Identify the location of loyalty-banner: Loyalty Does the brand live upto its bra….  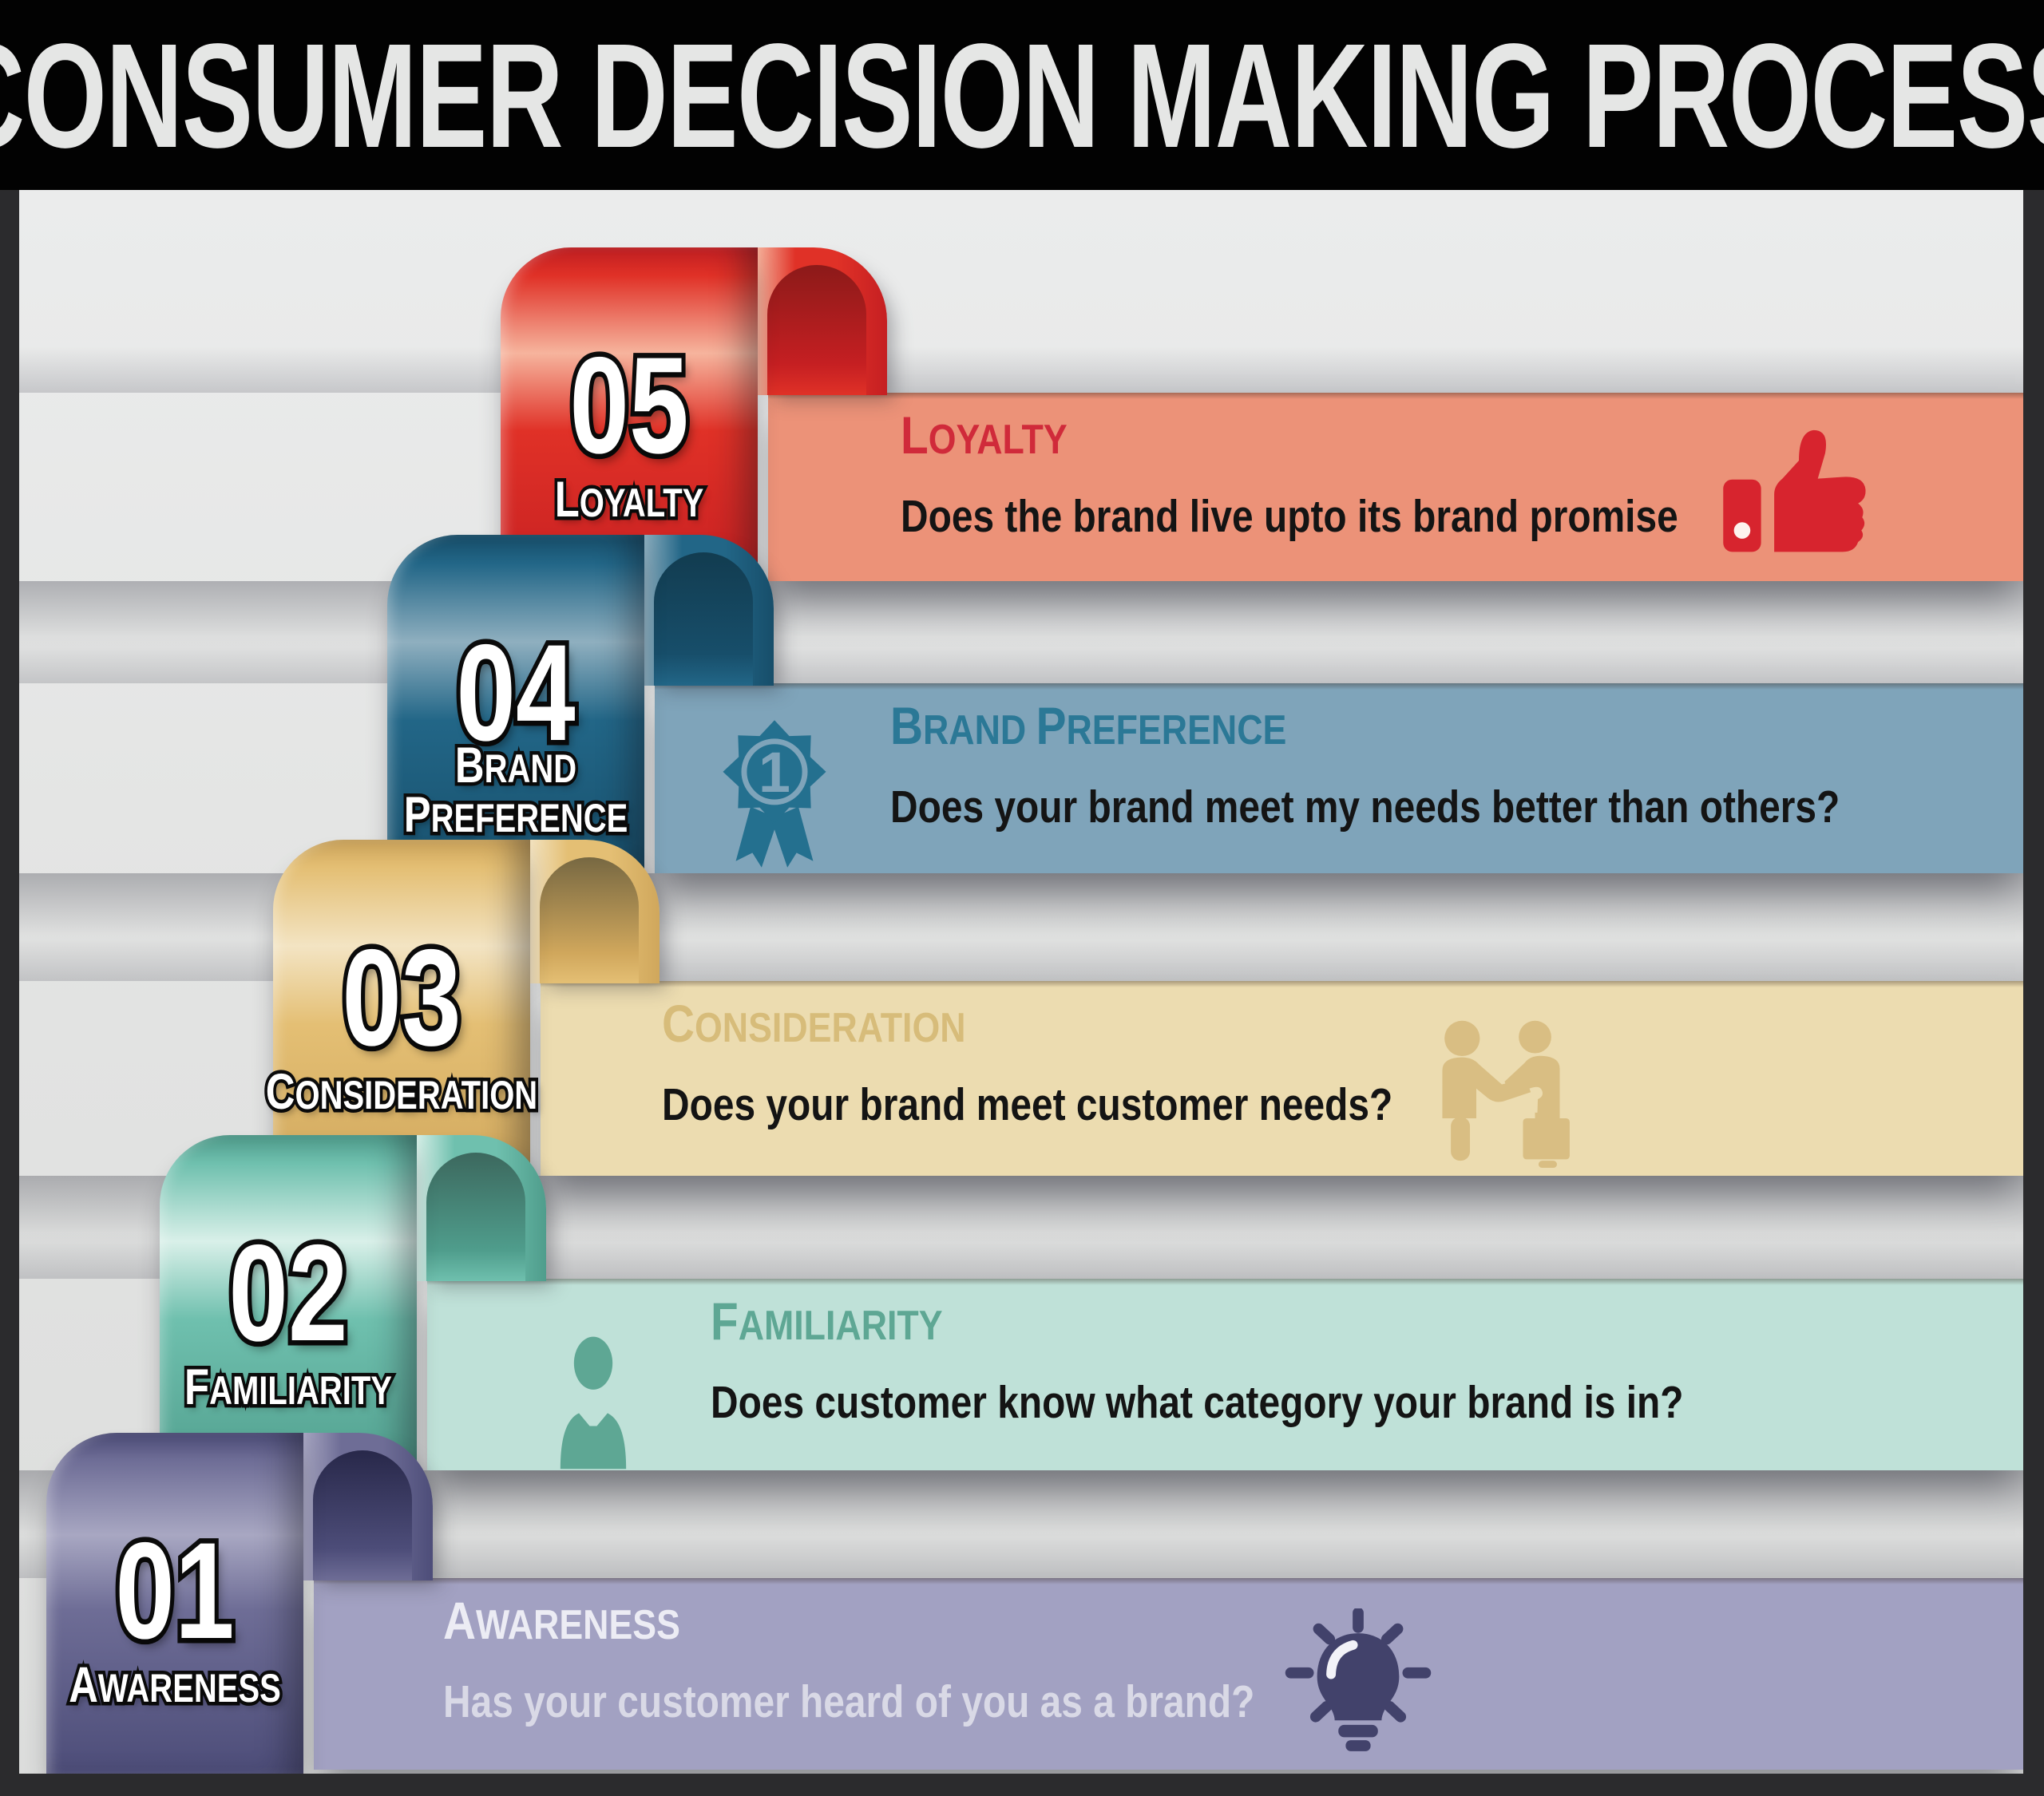
(1395, 487).